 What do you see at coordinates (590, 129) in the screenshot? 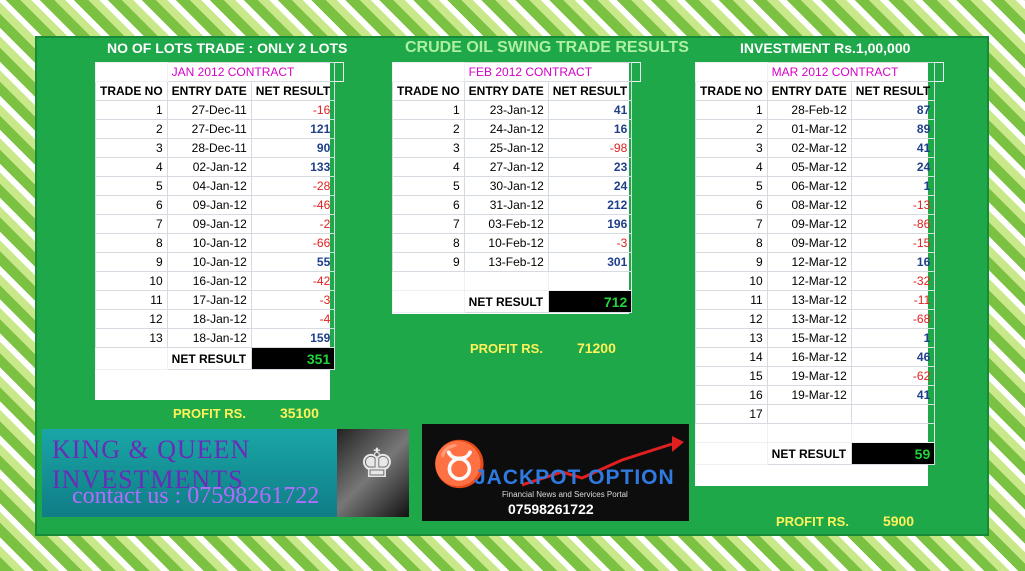
I see `net-result-cell: 16` at bounding box center [590, 129].